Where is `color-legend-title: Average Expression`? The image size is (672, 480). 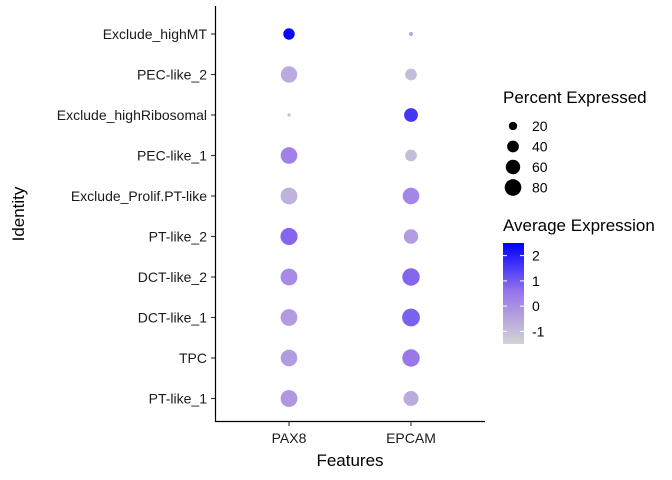
color-legend-title: Average Expression is located at coordinates (579, 225).